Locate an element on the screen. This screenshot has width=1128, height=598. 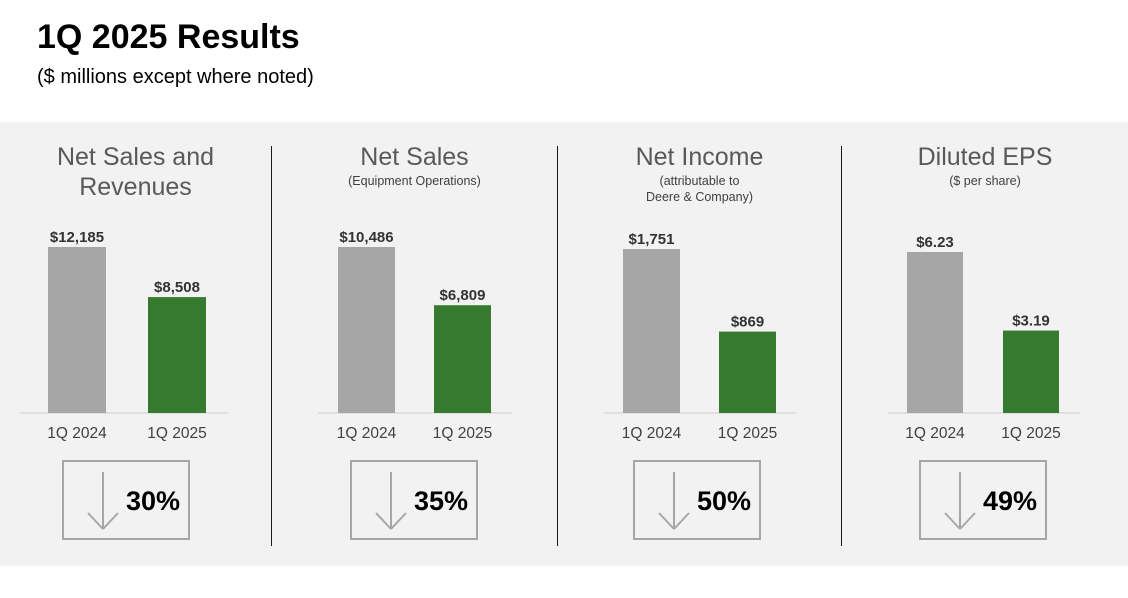
panel-subtitle: (Equipment Operations) is located at coordinates (414, 181).